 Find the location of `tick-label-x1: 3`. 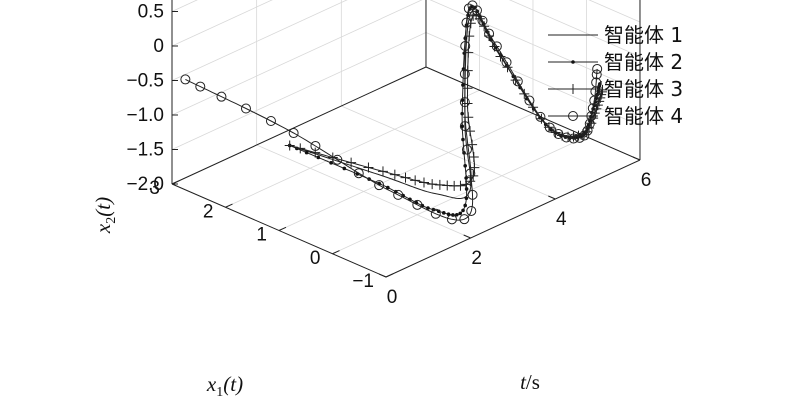

tick-label-x1: 3 is located at coordinates (154, 188).